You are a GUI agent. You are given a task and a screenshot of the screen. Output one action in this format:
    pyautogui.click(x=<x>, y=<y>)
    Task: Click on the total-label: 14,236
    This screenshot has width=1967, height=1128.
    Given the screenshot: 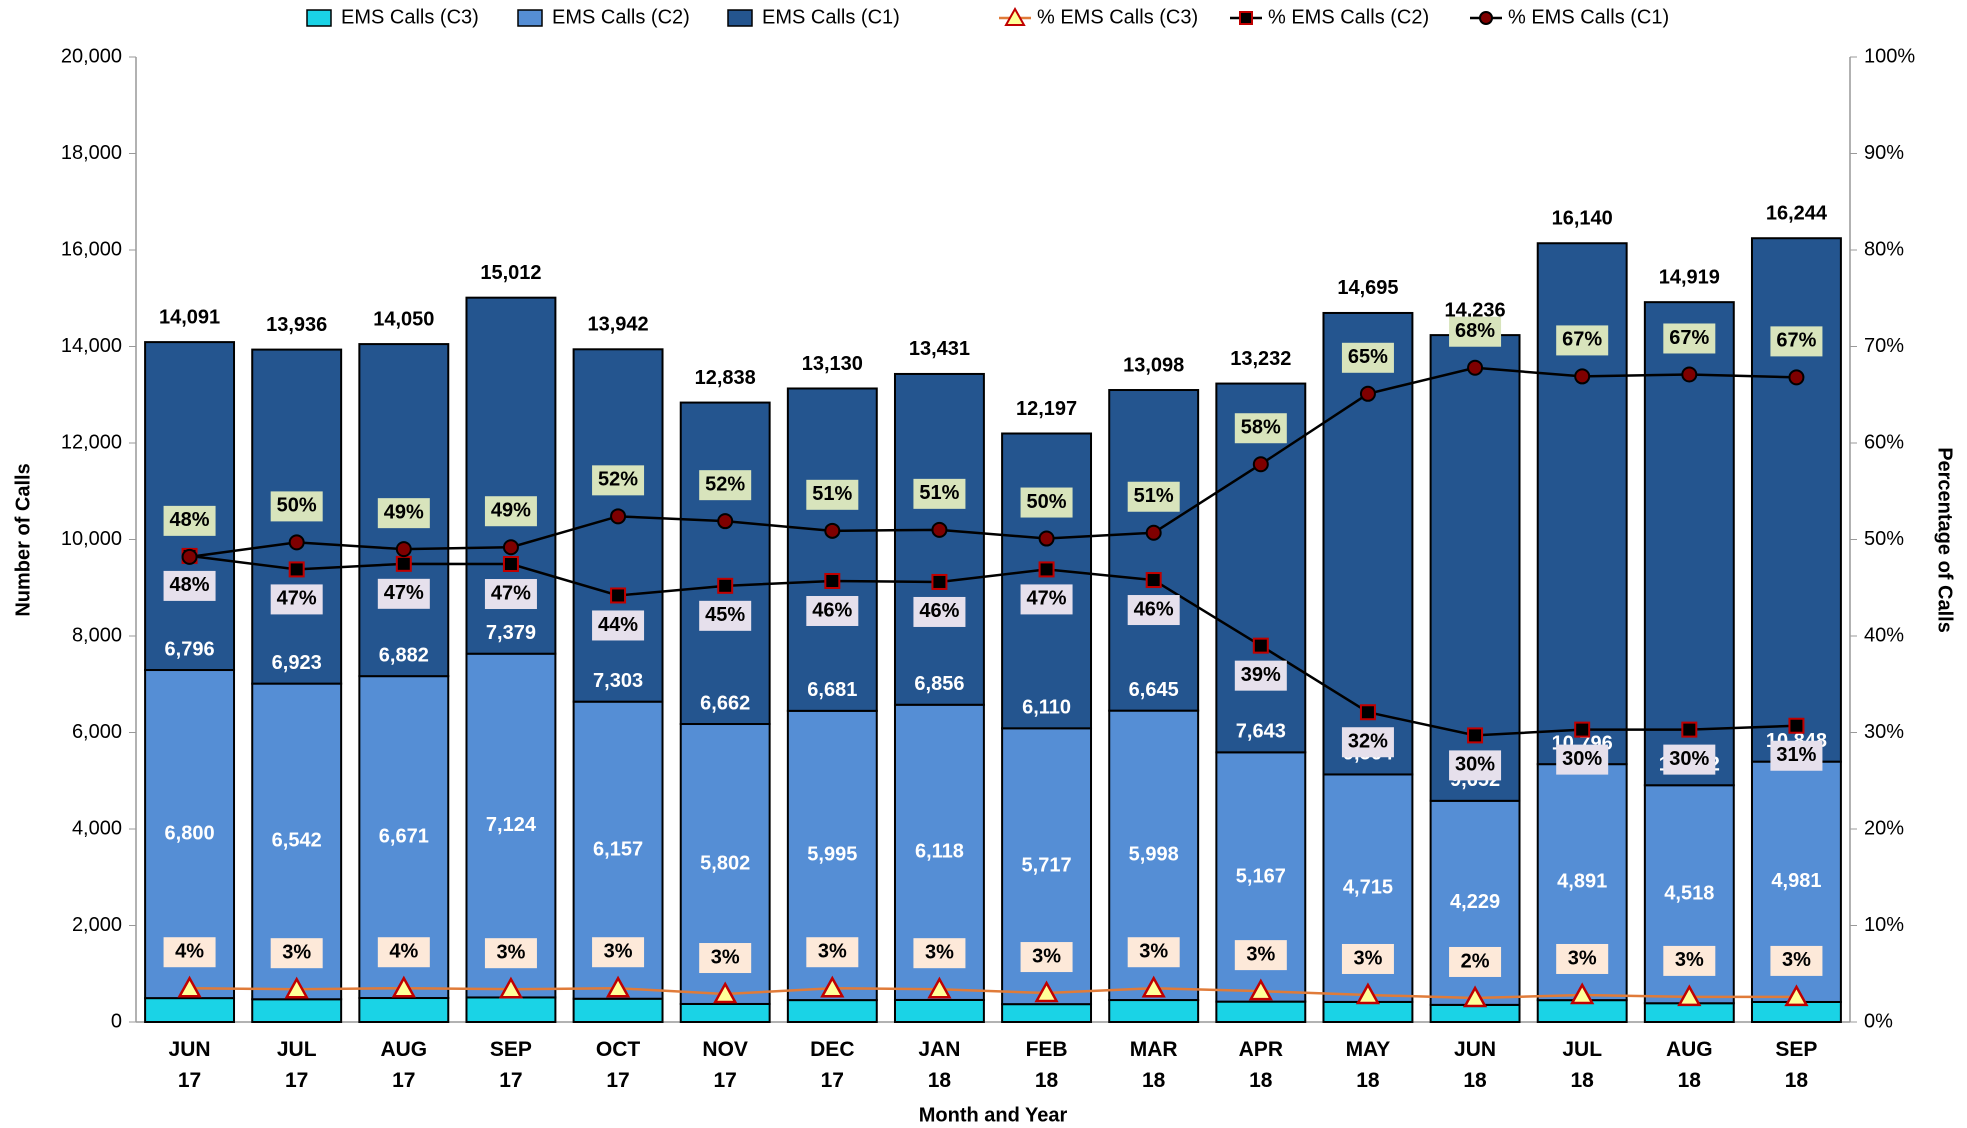 What is the action you would take?
    pyautogui.click(x=1474, y=310)
    